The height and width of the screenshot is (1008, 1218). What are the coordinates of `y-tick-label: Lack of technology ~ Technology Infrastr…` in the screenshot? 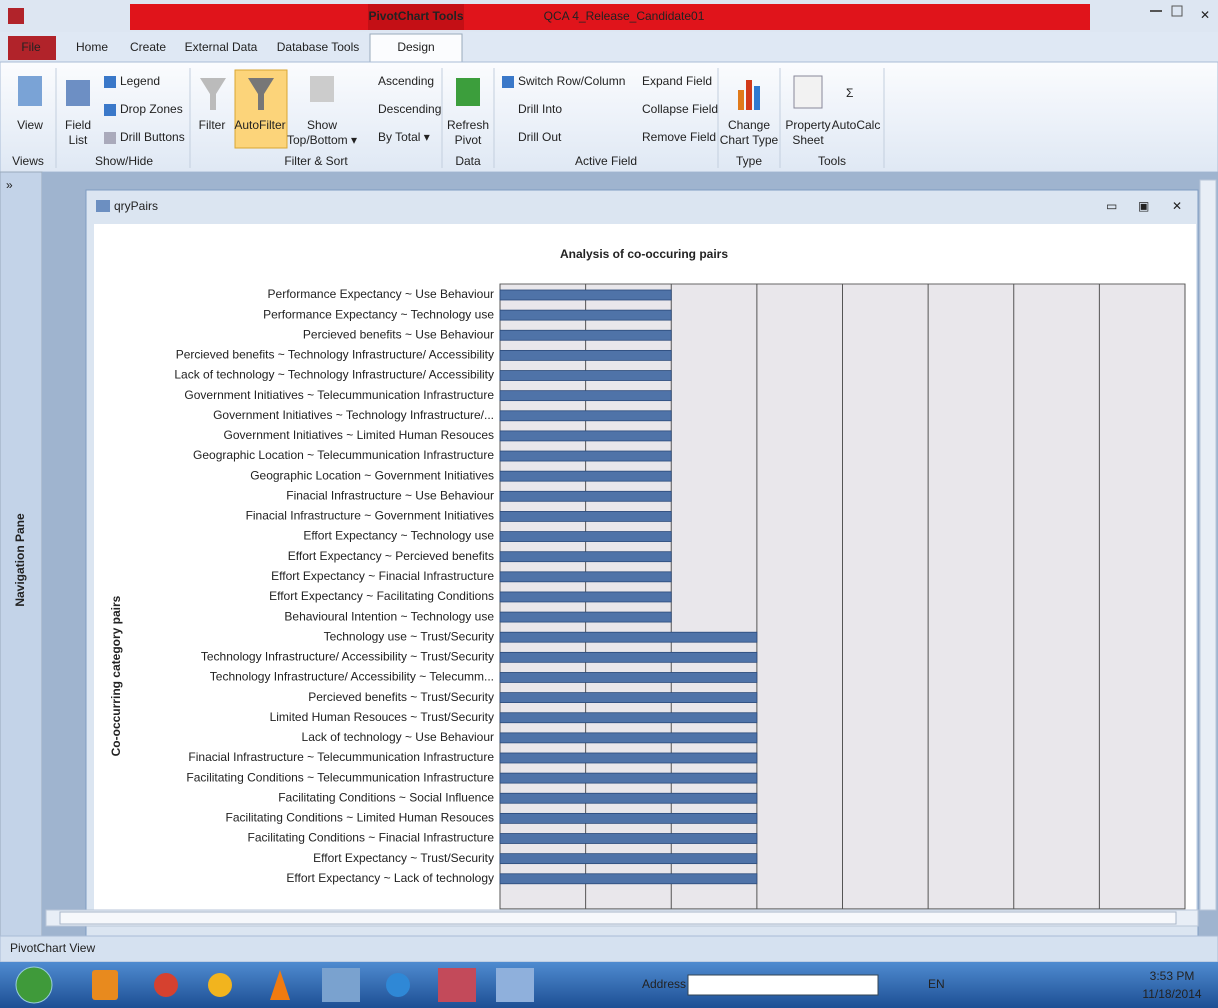 It's located at (334, 375).